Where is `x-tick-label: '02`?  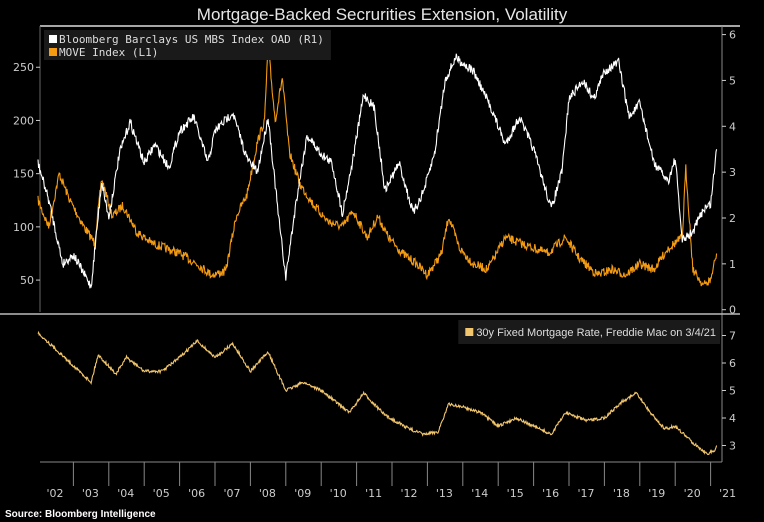 x-tick-label: '02 is located at coordinates (54, 493).